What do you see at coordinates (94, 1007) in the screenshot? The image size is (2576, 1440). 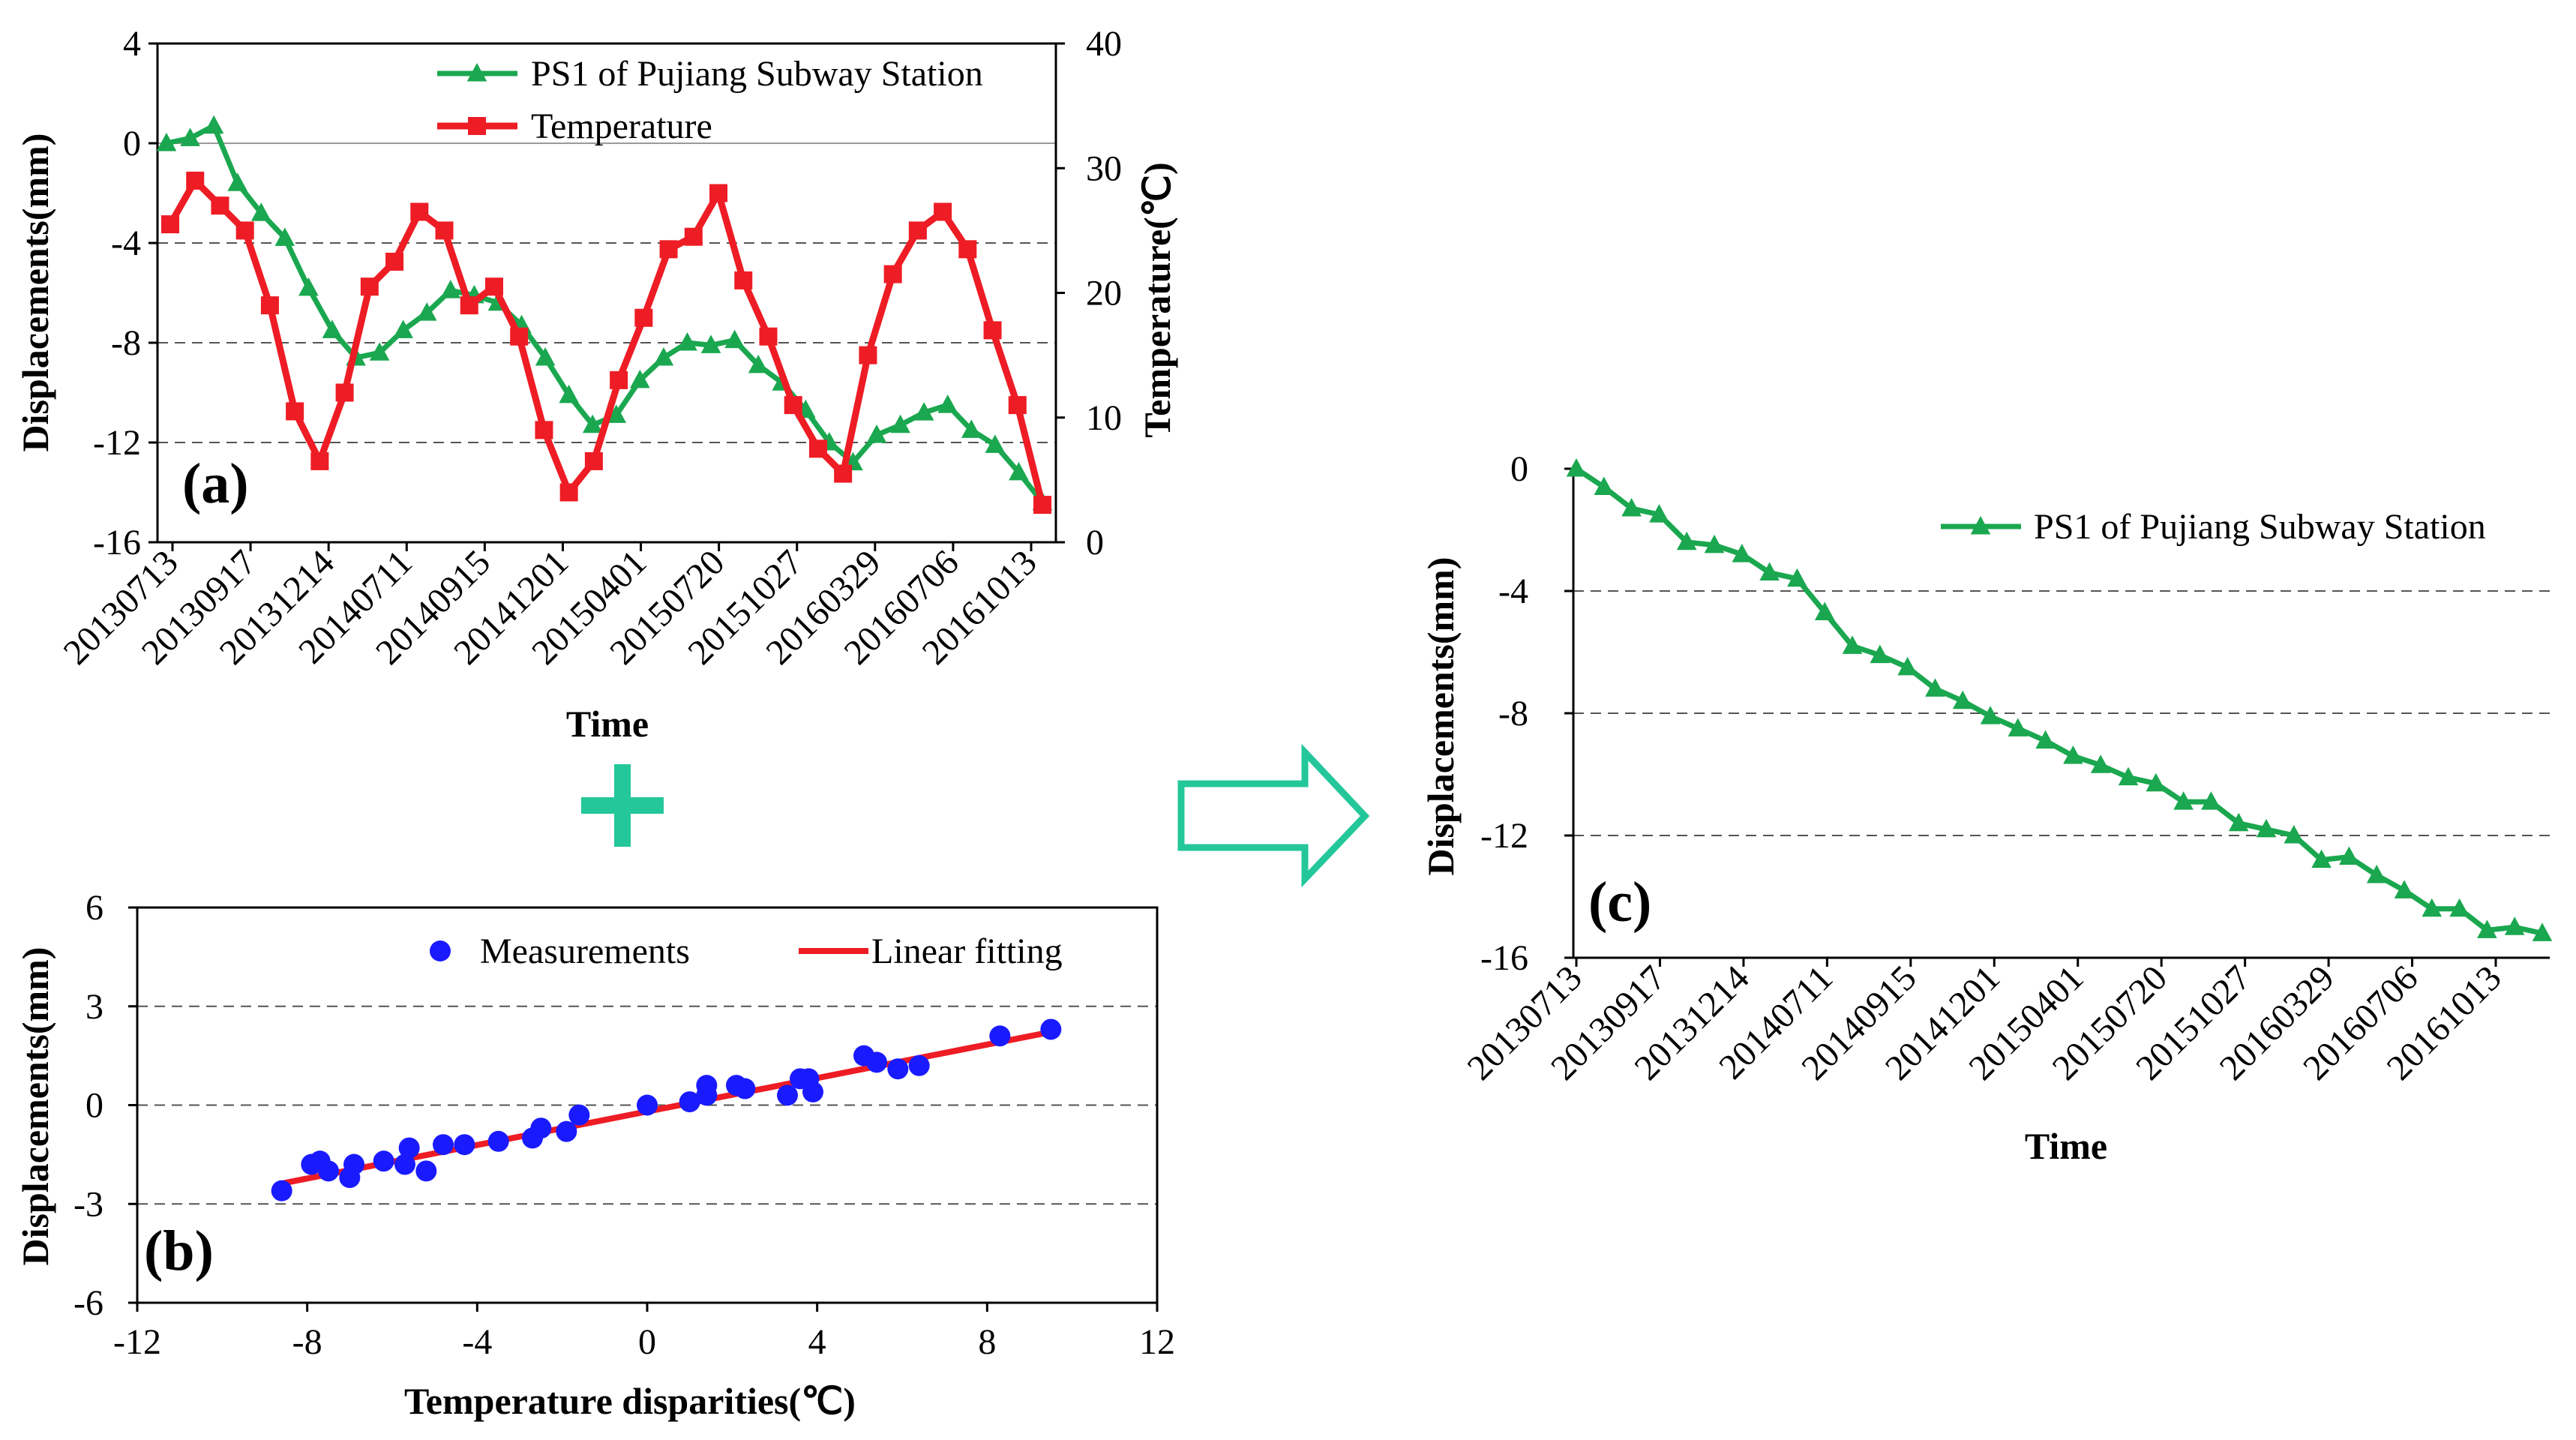 I see `y-tick-label: 3` at bounding box center [94, 1007].